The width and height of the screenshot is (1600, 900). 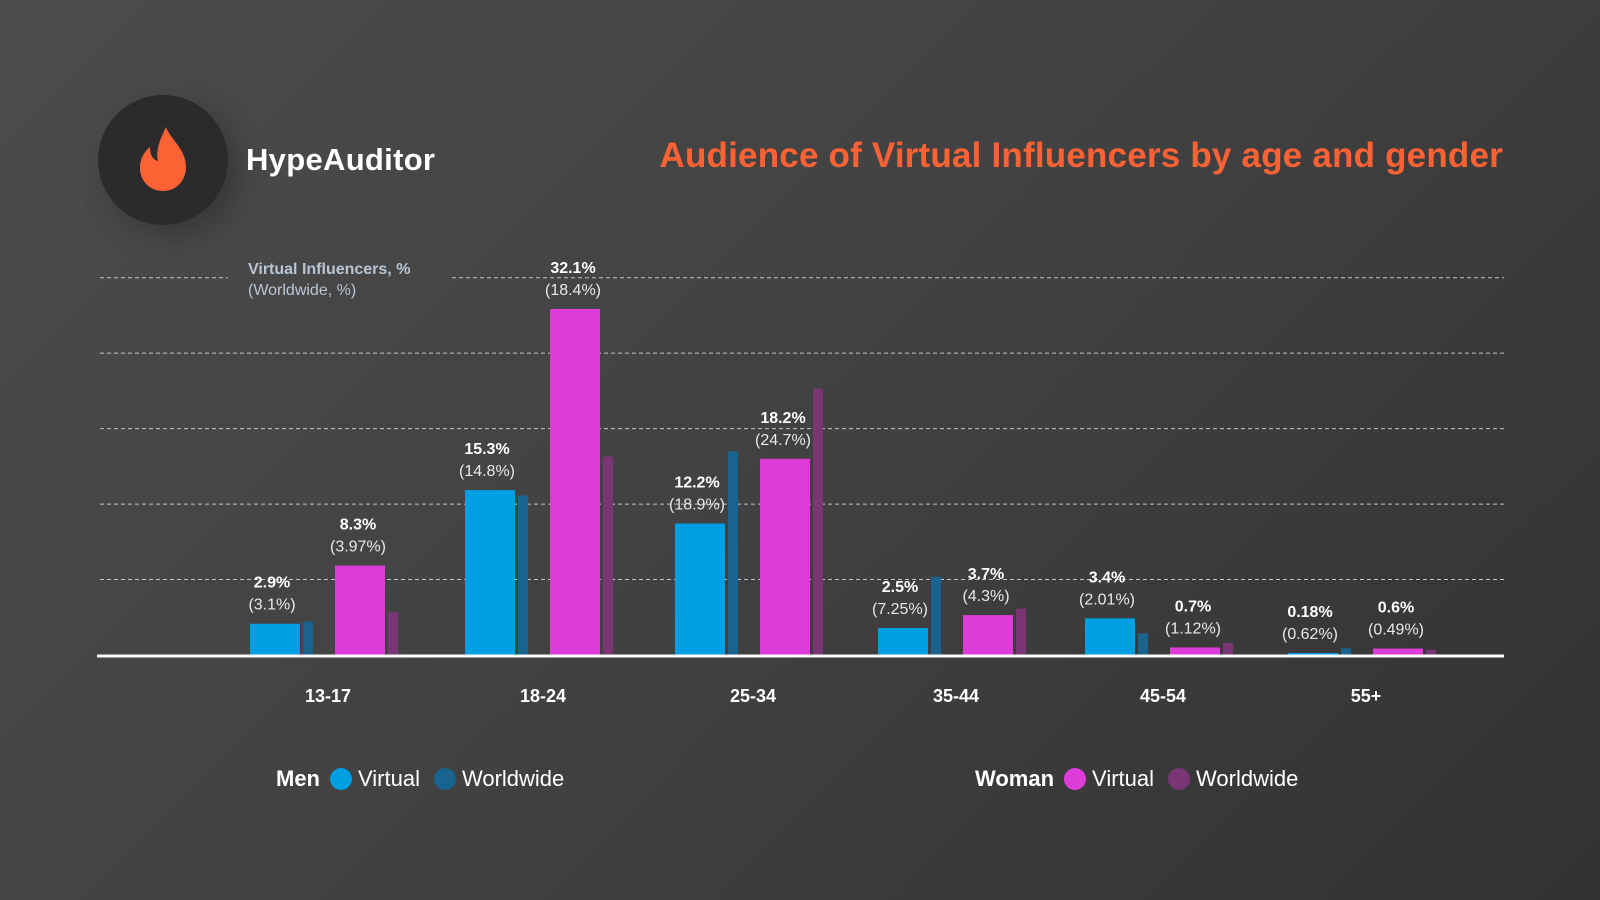 I want to click on data-label-men: 12.2%, so click(x=696, y=482).